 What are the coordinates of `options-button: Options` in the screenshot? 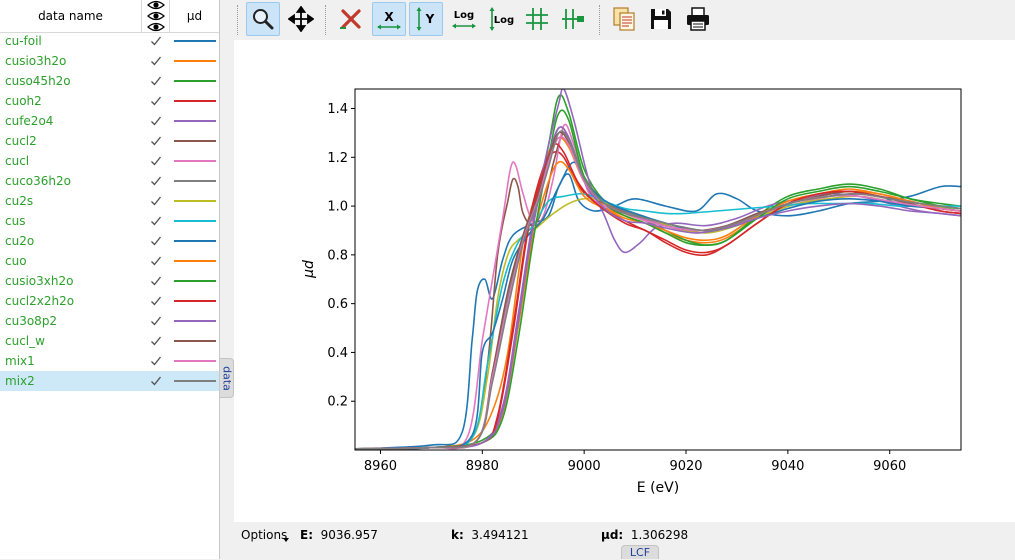 It's located at (264, 535).